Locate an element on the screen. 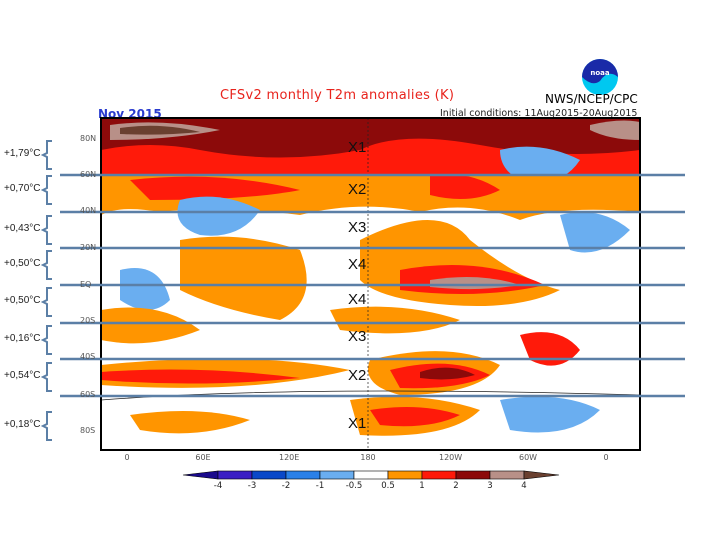  colorbar-tick-label: 4 is located at coordinates (524, 486).